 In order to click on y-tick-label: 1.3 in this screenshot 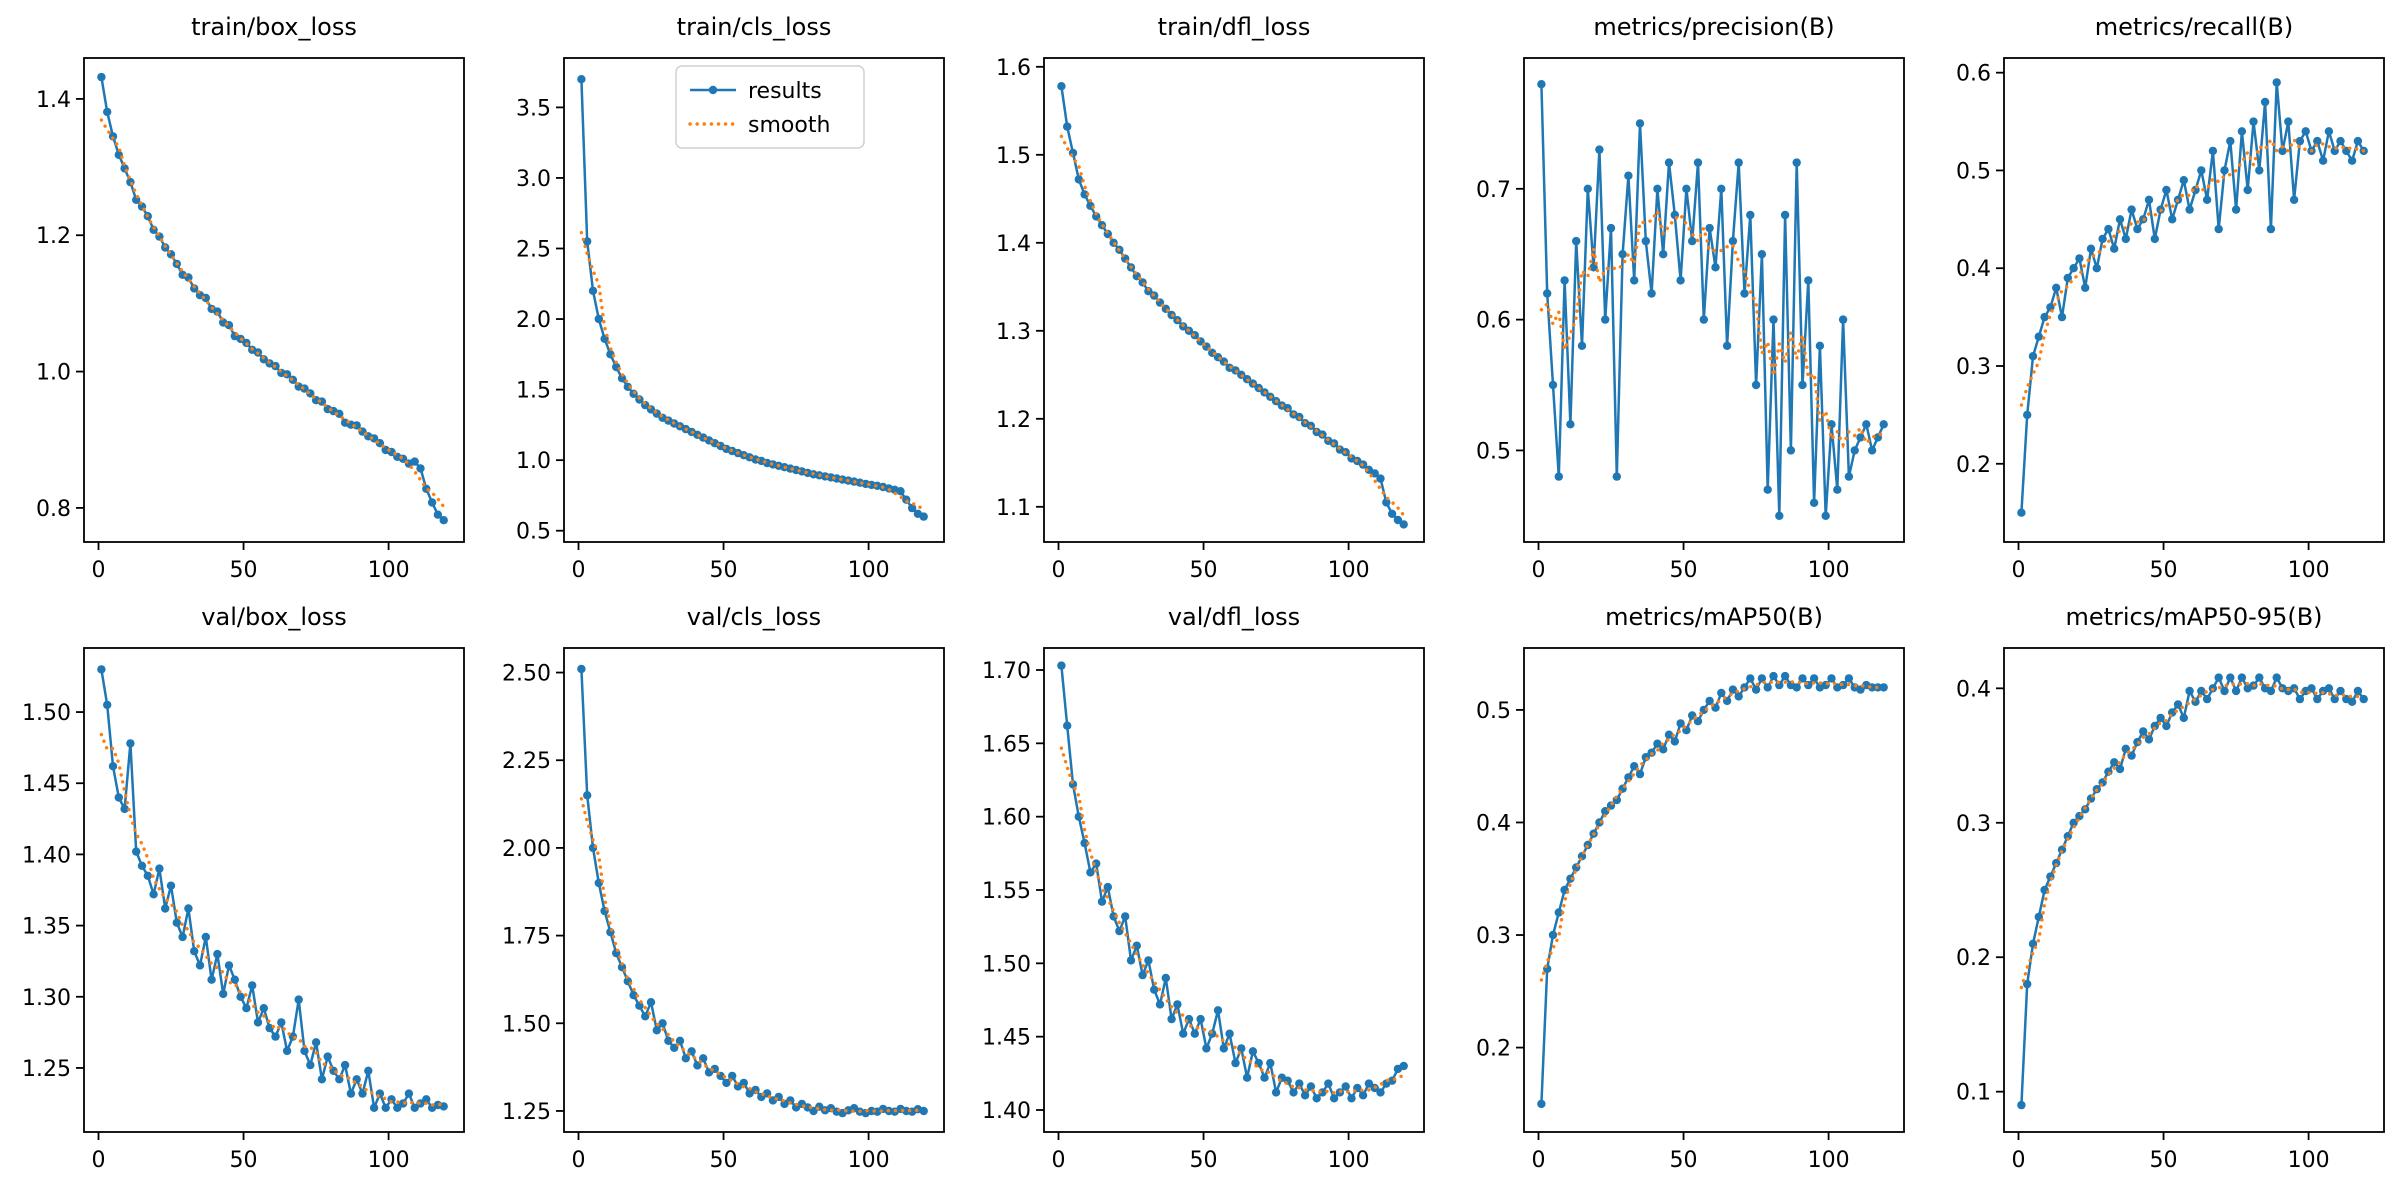, I will do `click(1013, 332)`.